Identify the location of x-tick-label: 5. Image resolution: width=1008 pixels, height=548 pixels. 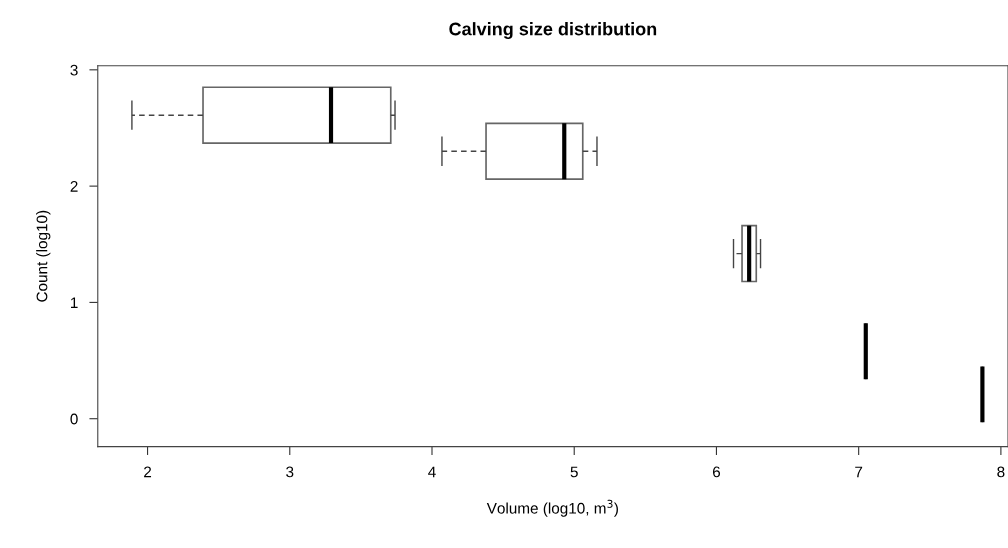
(574, 472).